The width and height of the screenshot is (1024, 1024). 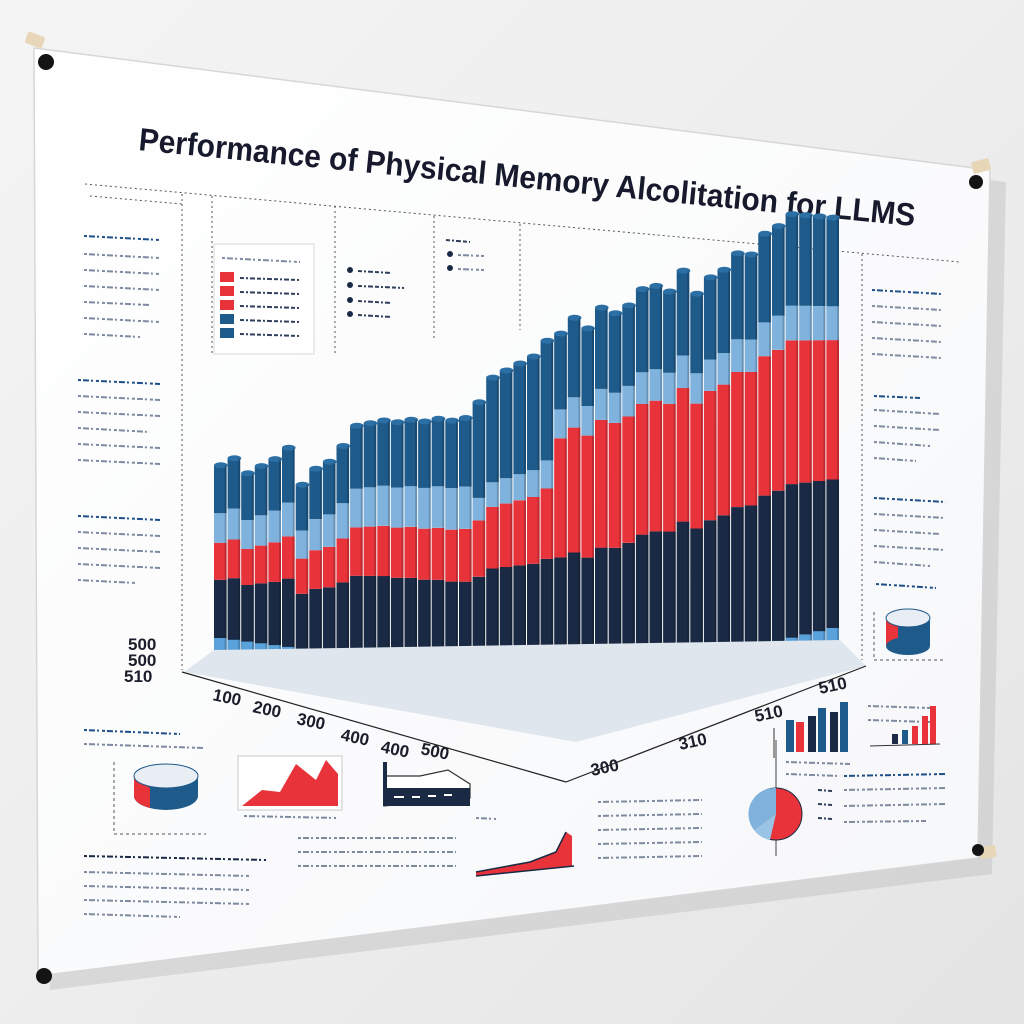 I want to click on bar-10-edge, so click(x=348, y=556).